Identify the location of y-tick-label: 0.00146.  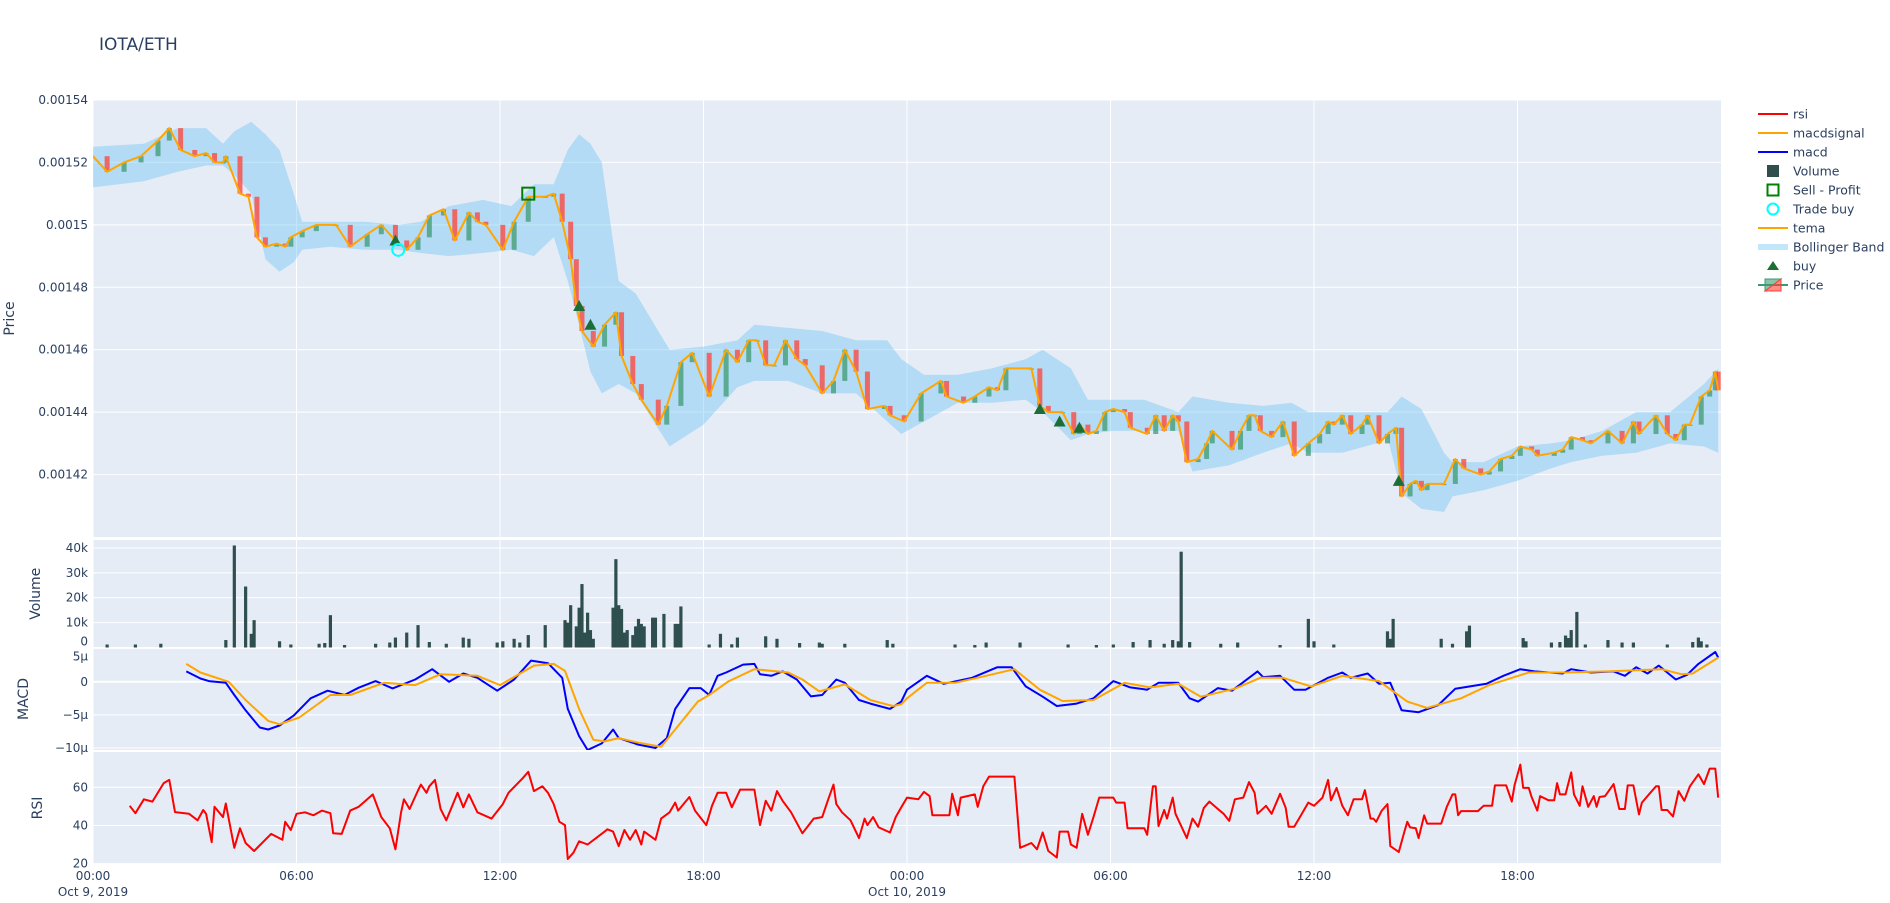
(63, 350).